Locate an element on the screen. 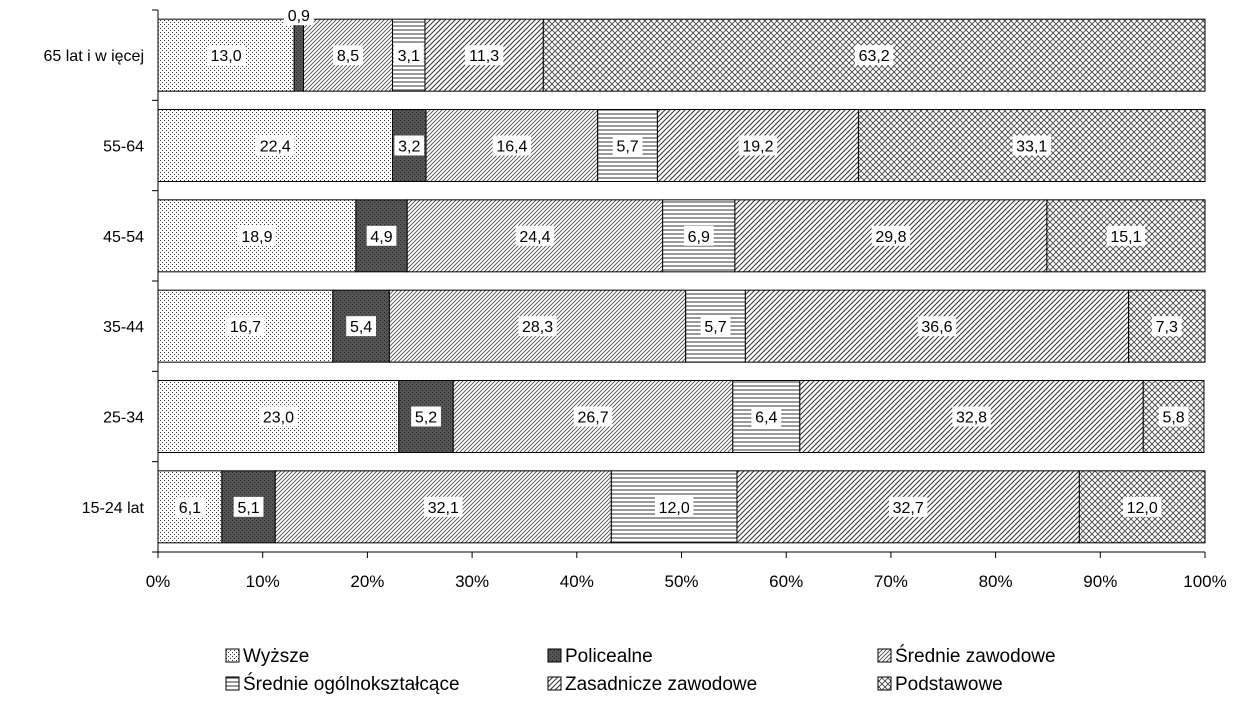  data-label-text: 15,1 is located at coordinates (1125, 237).